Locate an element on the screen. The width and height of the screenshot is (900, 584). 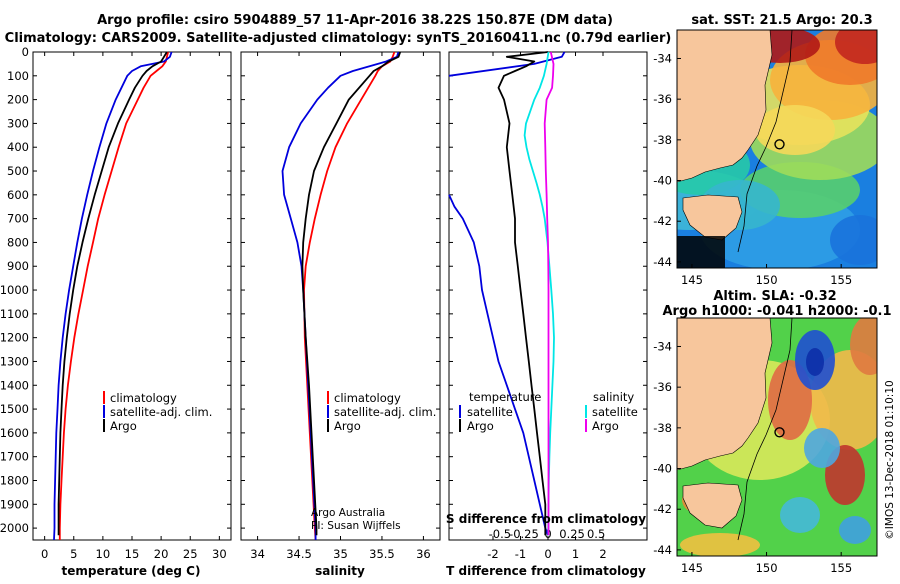
legend-title-temperature: temperature is located at coordinates (505, 397).